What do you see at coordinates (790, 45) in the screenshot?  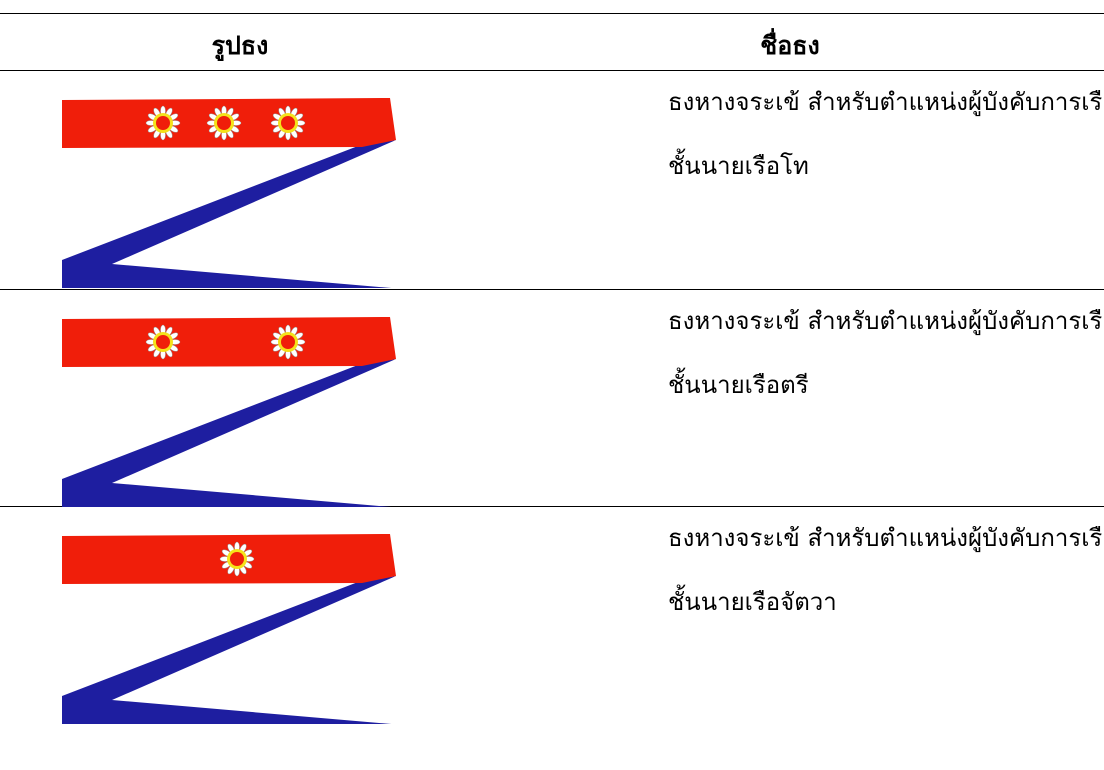 I see `column-header: ชื่อธง` at bounding box center [790, 45].